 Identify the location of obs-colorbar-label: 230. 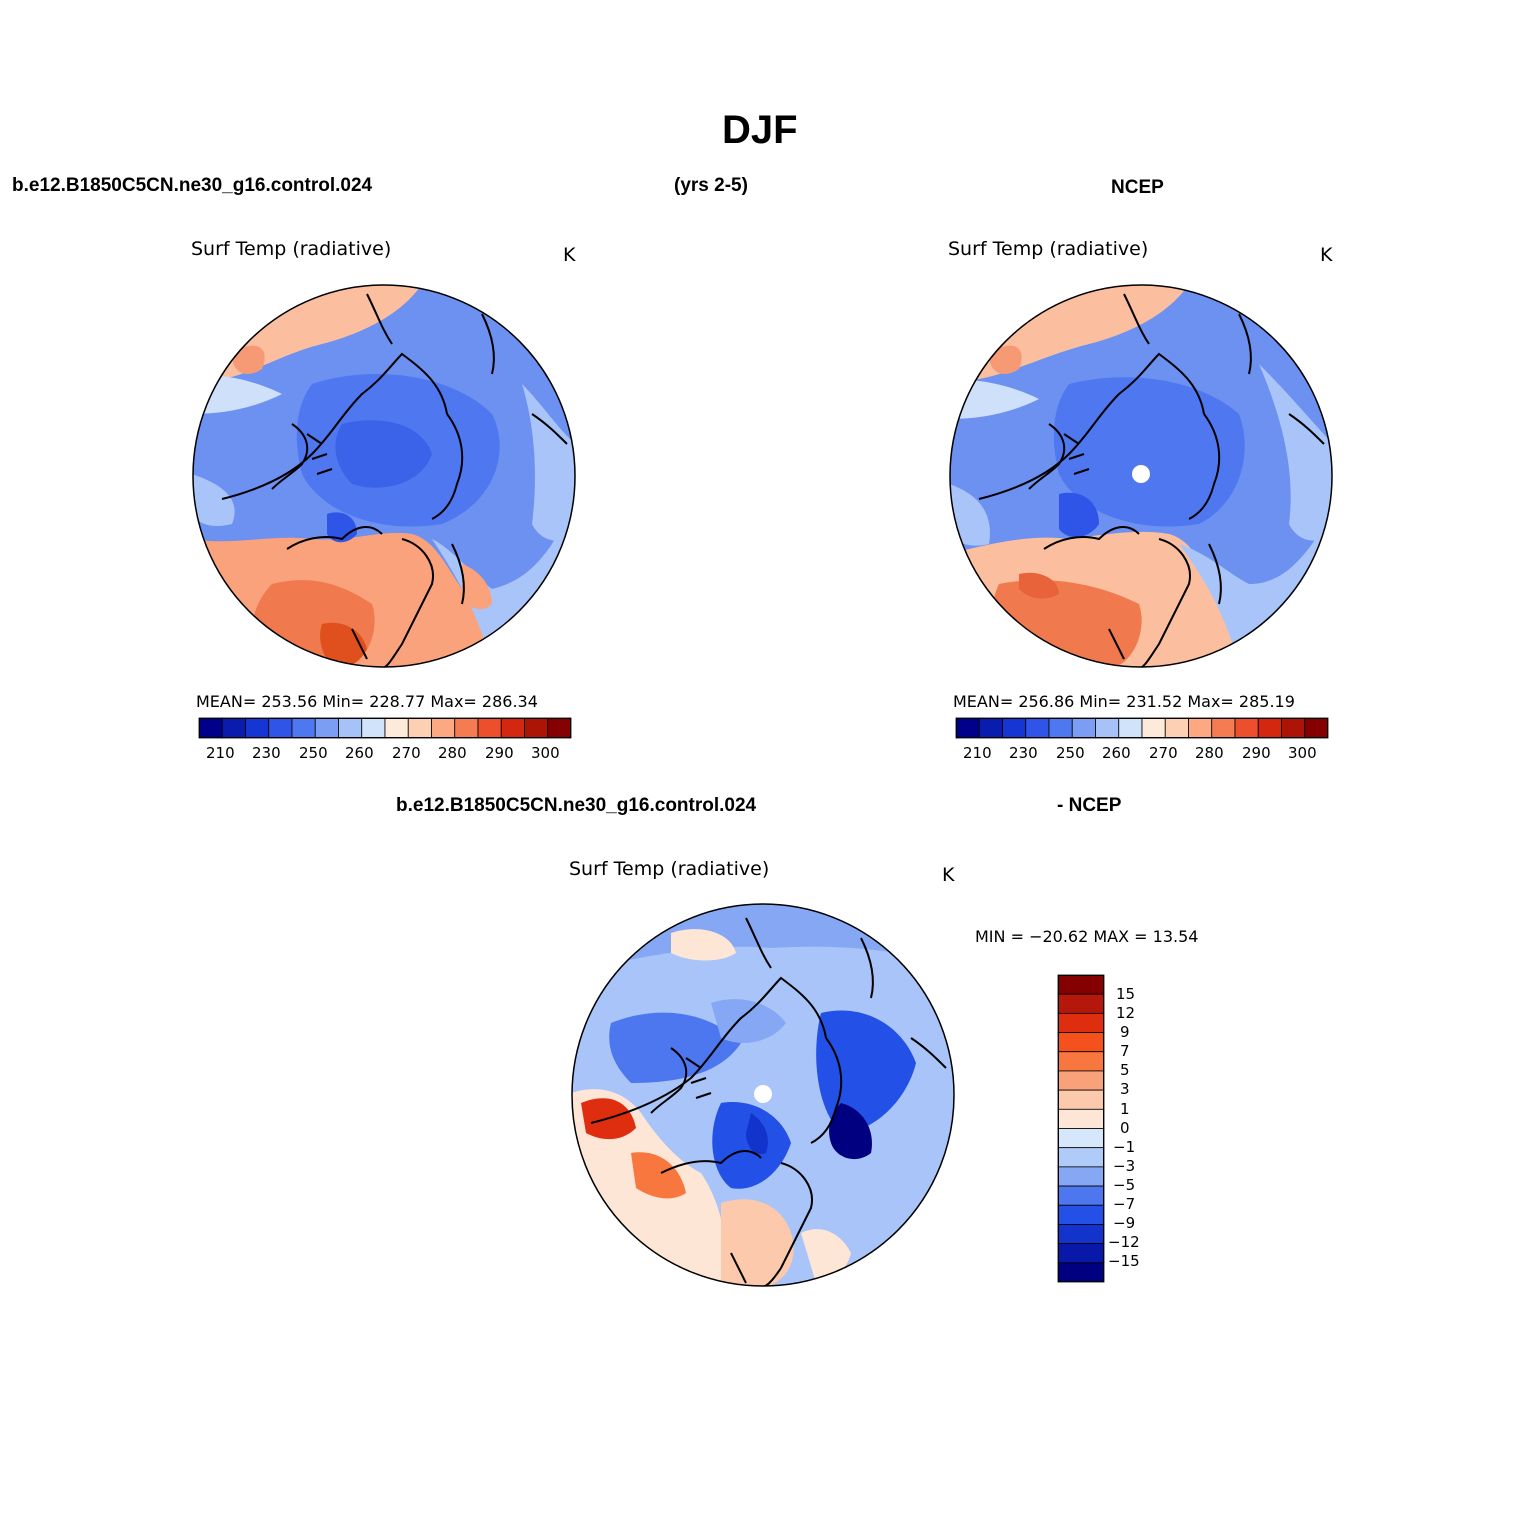
(1023, 753).